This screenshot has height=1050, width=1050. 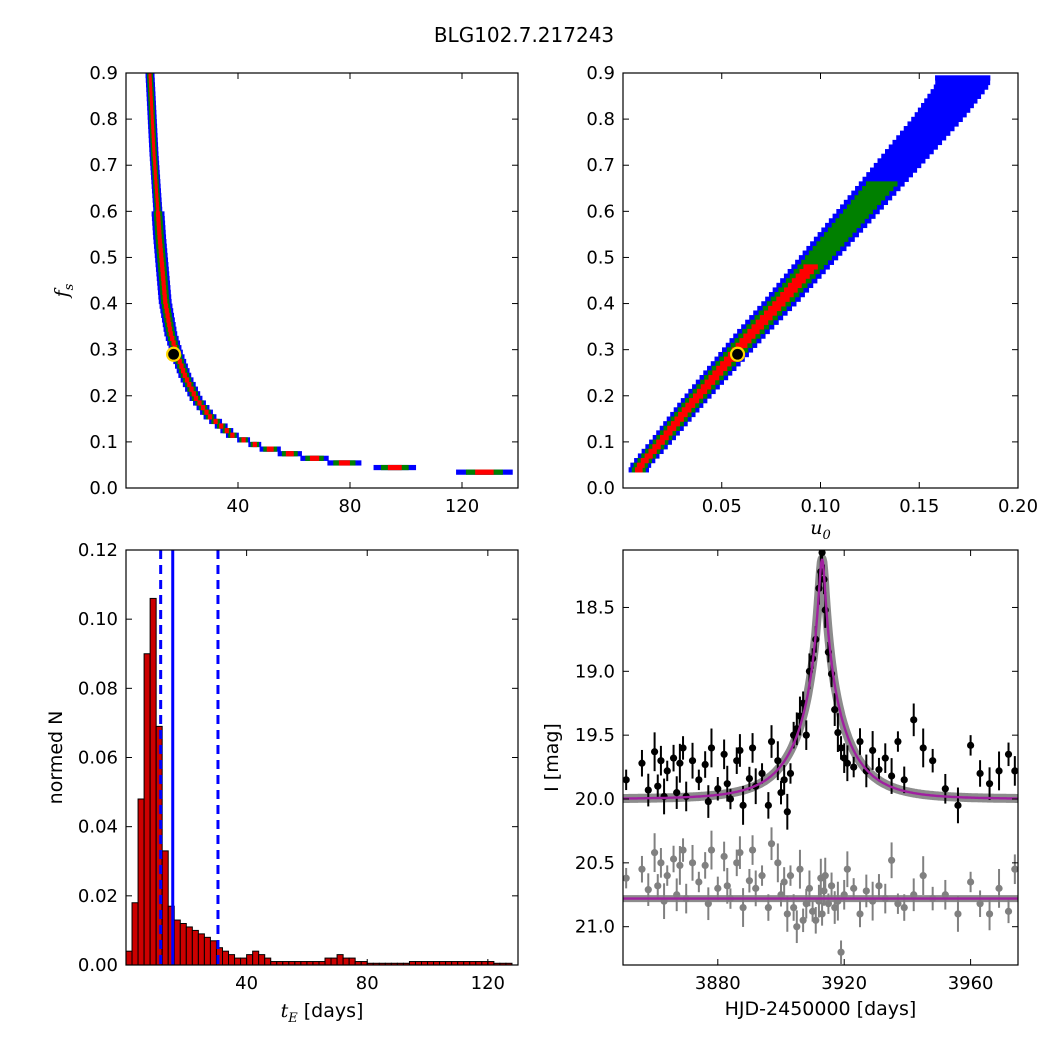 I want to click on x-axis-label: tE [days], so click(x=322, y=1013).